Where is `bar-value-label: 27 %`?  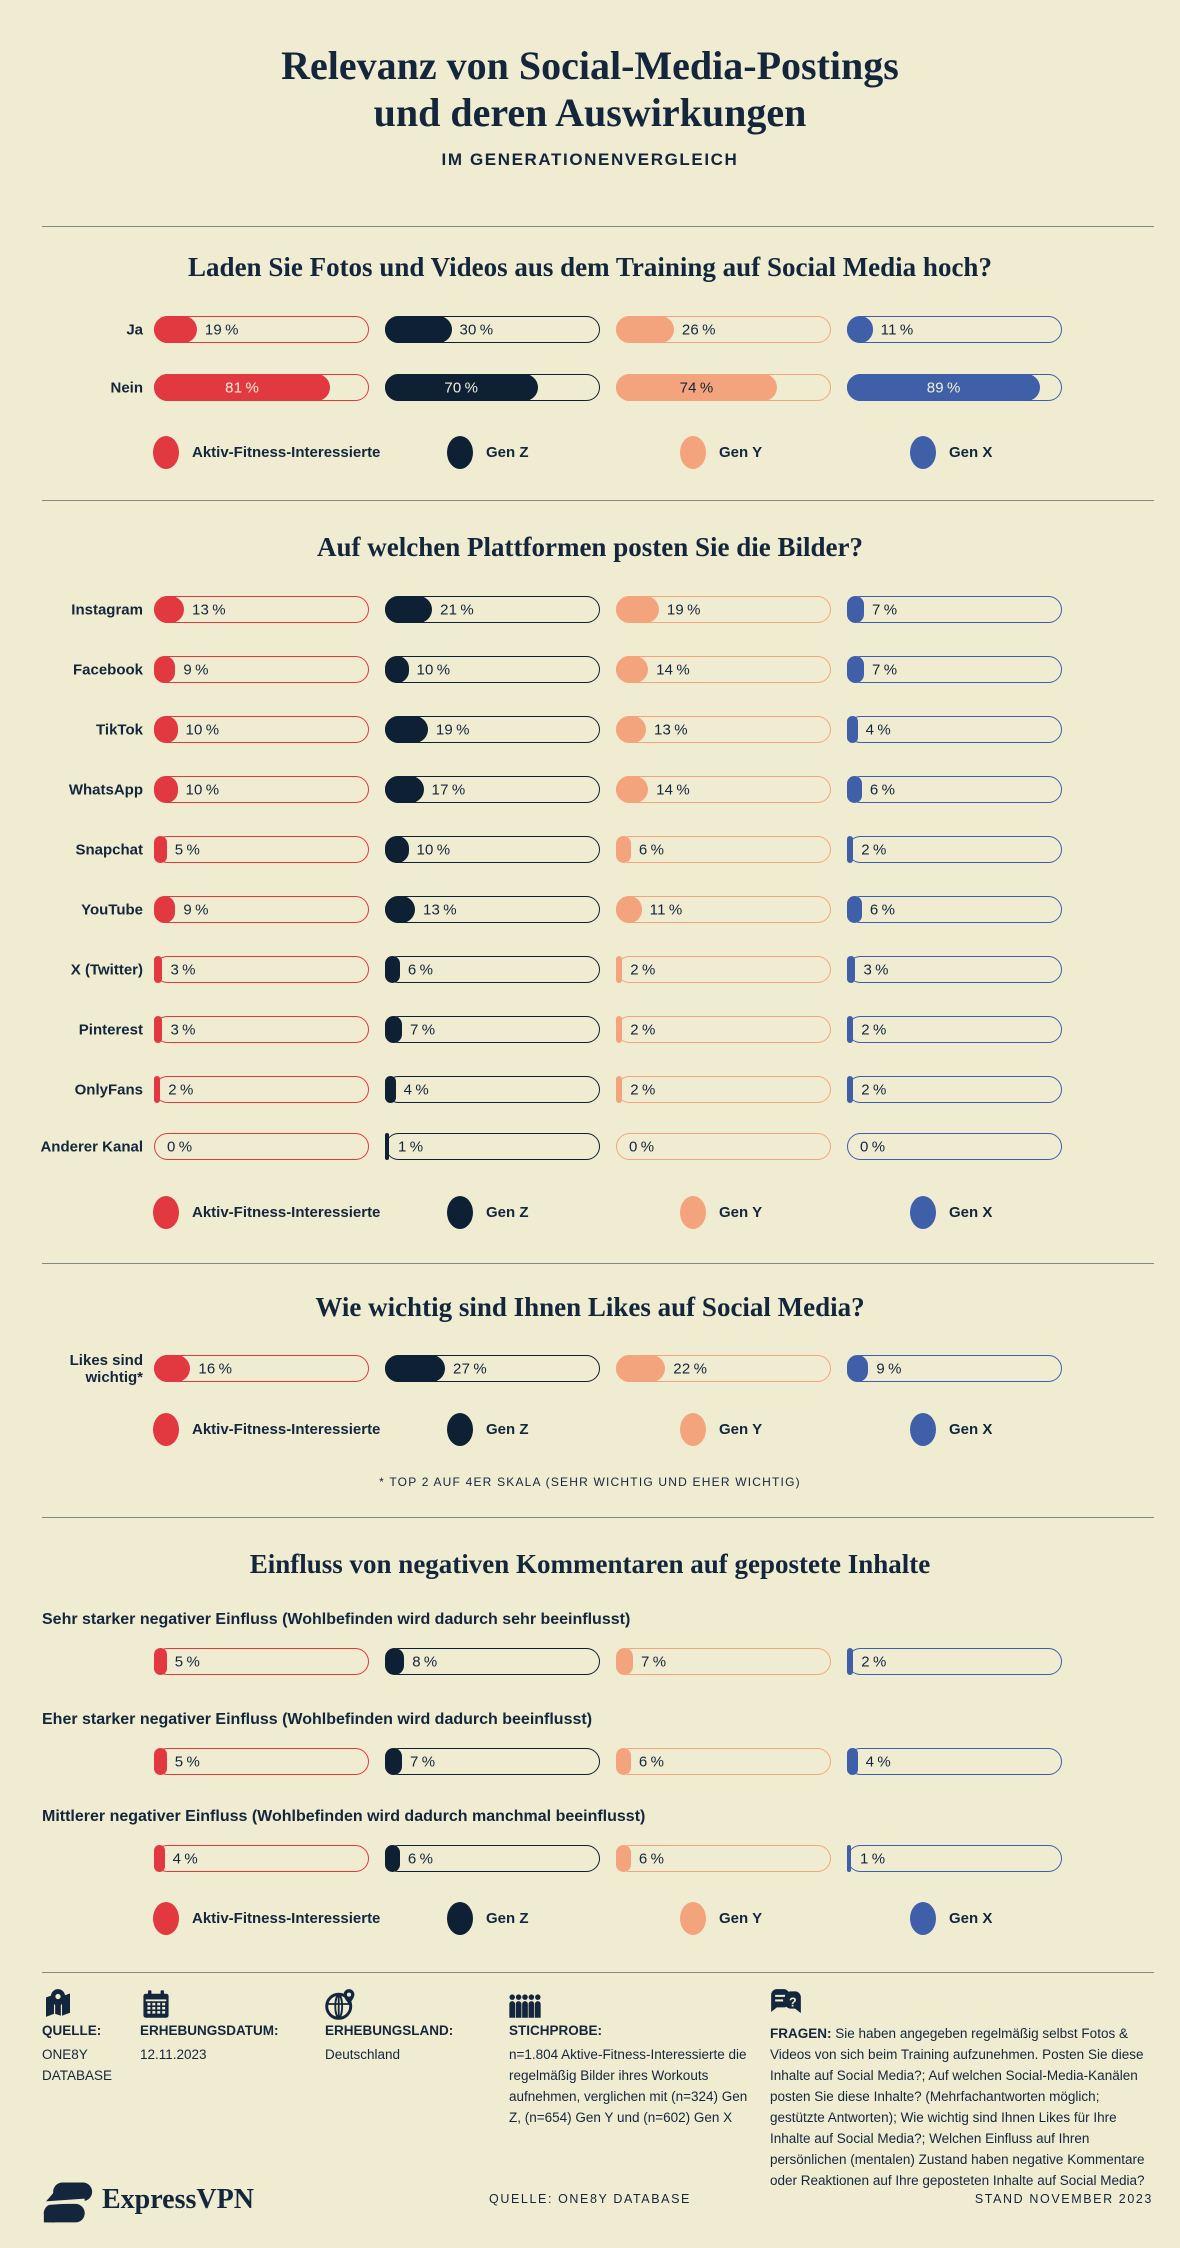 bar-value-label: 27 % is located at coordinates (470, 1368).